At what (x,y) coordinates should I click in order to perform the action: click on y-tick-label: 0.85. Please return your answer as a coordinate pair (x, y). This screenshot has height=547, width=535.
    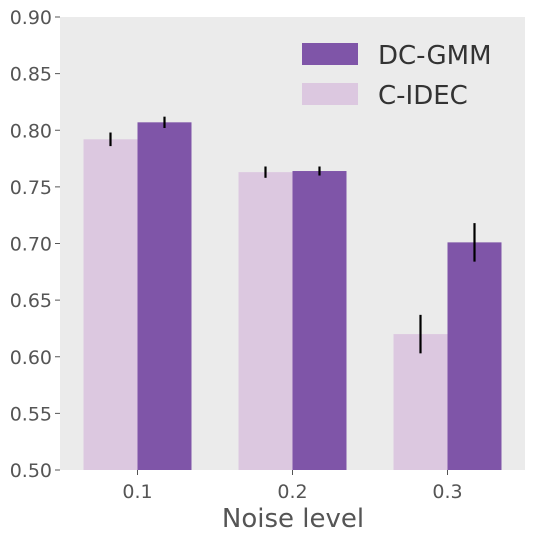
    Looking at the image, I should click on (31, 75).